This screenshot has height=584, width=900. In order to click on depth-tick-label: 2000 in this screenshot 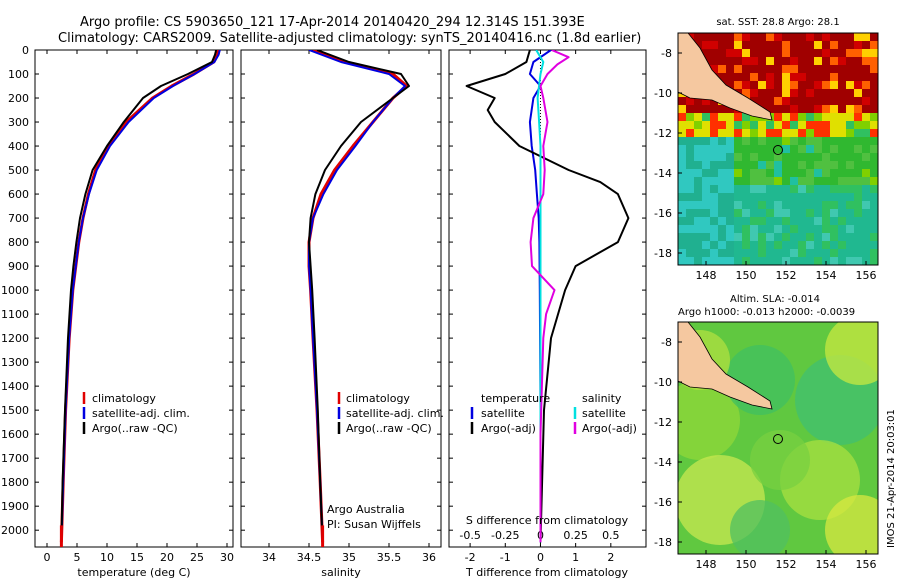, I will do `click(15, 530)`.